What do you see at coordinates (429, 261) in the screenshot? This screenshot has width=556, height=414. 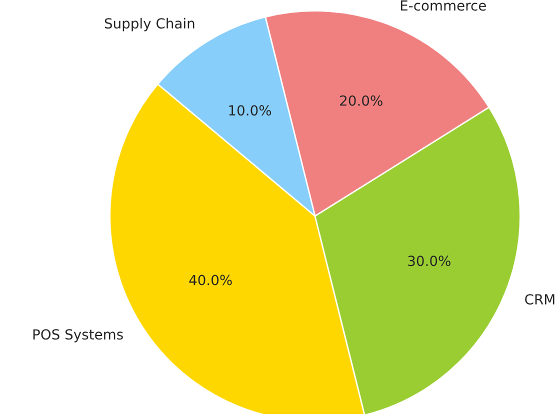 I see `data-label: 30.0%` at bounding box center [429, 261].